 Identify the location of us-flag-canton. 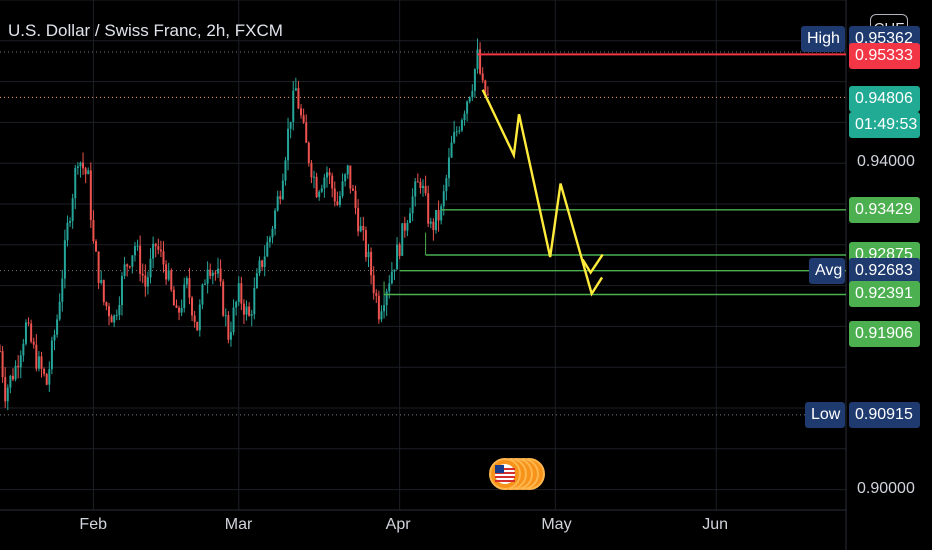
(499, 469).